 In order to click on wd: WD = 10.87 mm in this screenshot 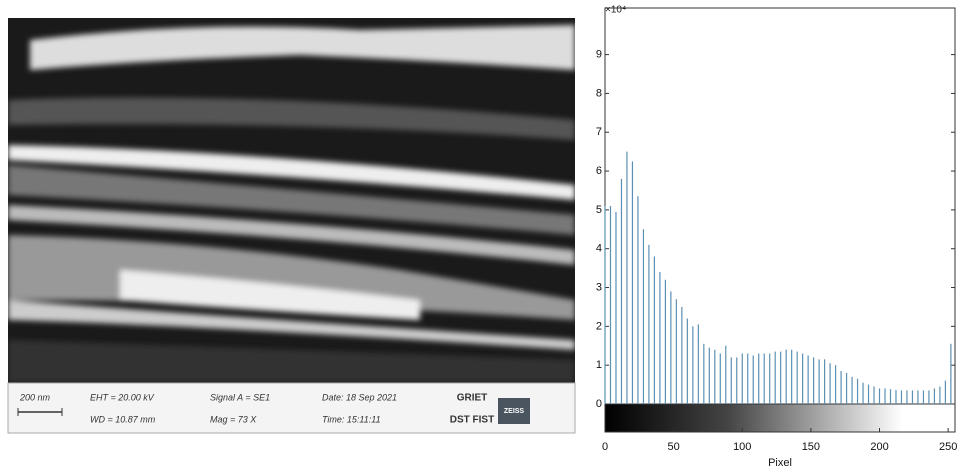, I will do `click(123, 419)`.